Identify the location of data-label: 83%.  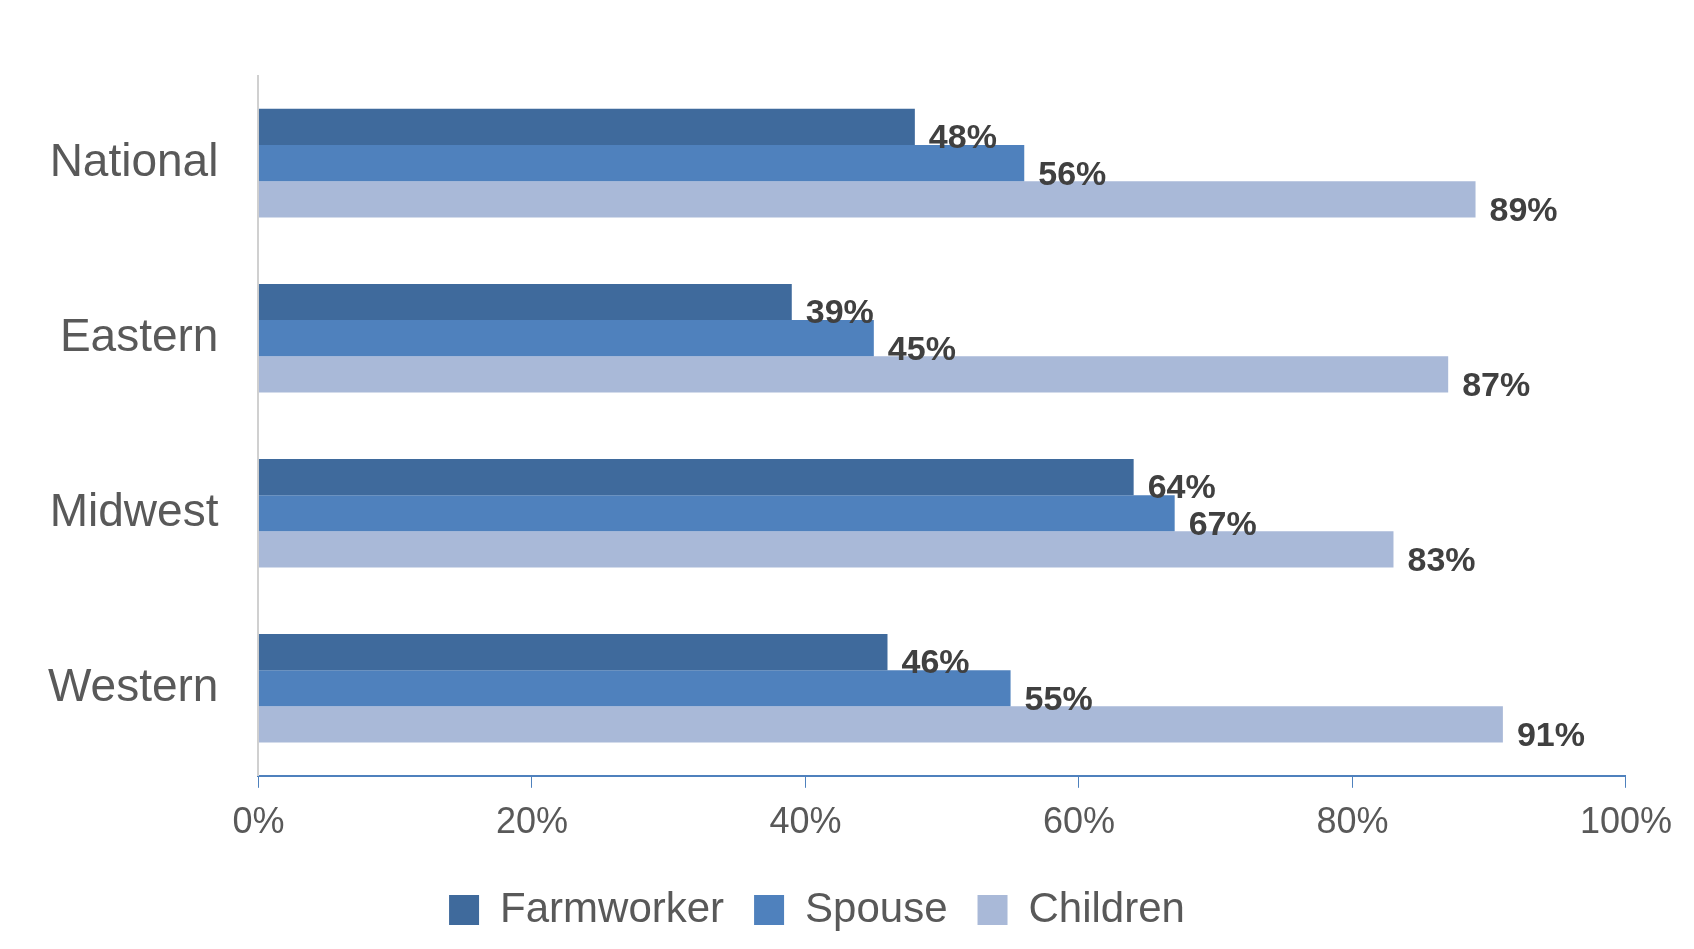
(1441, 558).